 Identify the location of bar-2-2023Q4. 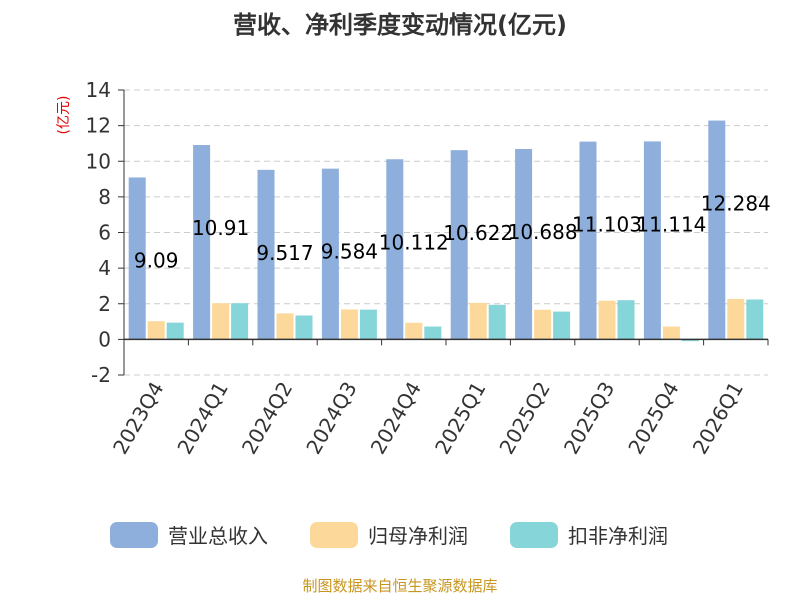
(156, 330).